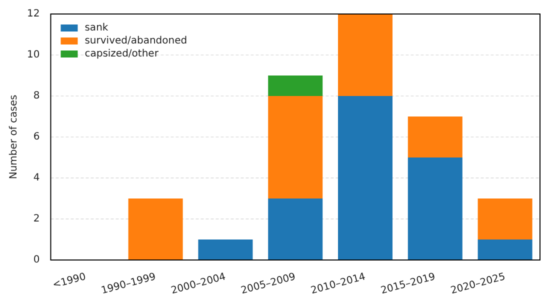 The image size is (550, 302). What do you see at coordinates (70, 281) in the screenshot?
I see `x-tick-label: <1990` at bounding box center [70, 281].